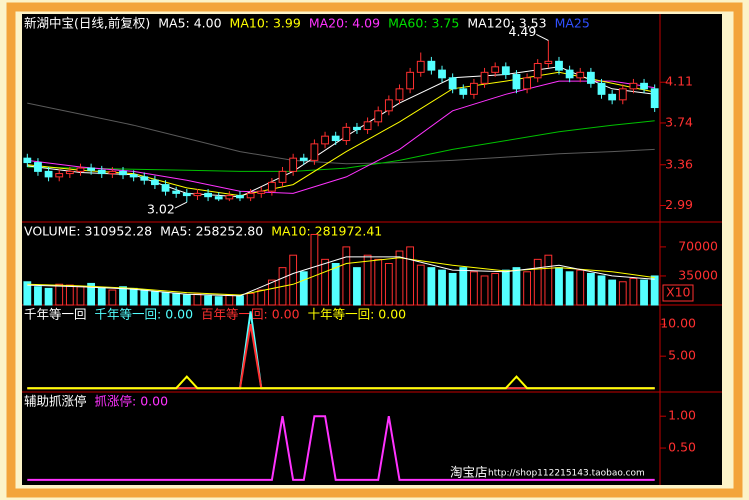 The width and height of the screenshot is (749, 500). I want to click on header-label: MA10: 281972.41, so click(326, 231).